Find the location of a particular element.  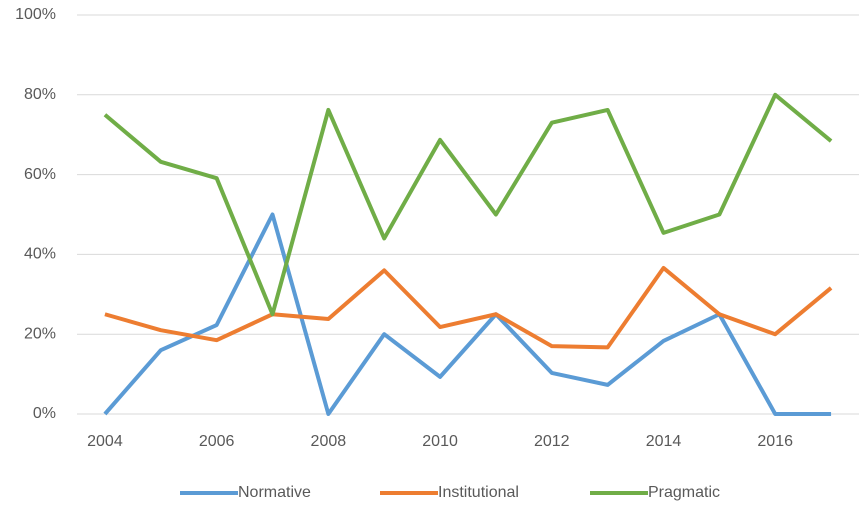

y-tick-label: 80% is located at coordinates (40, 94).